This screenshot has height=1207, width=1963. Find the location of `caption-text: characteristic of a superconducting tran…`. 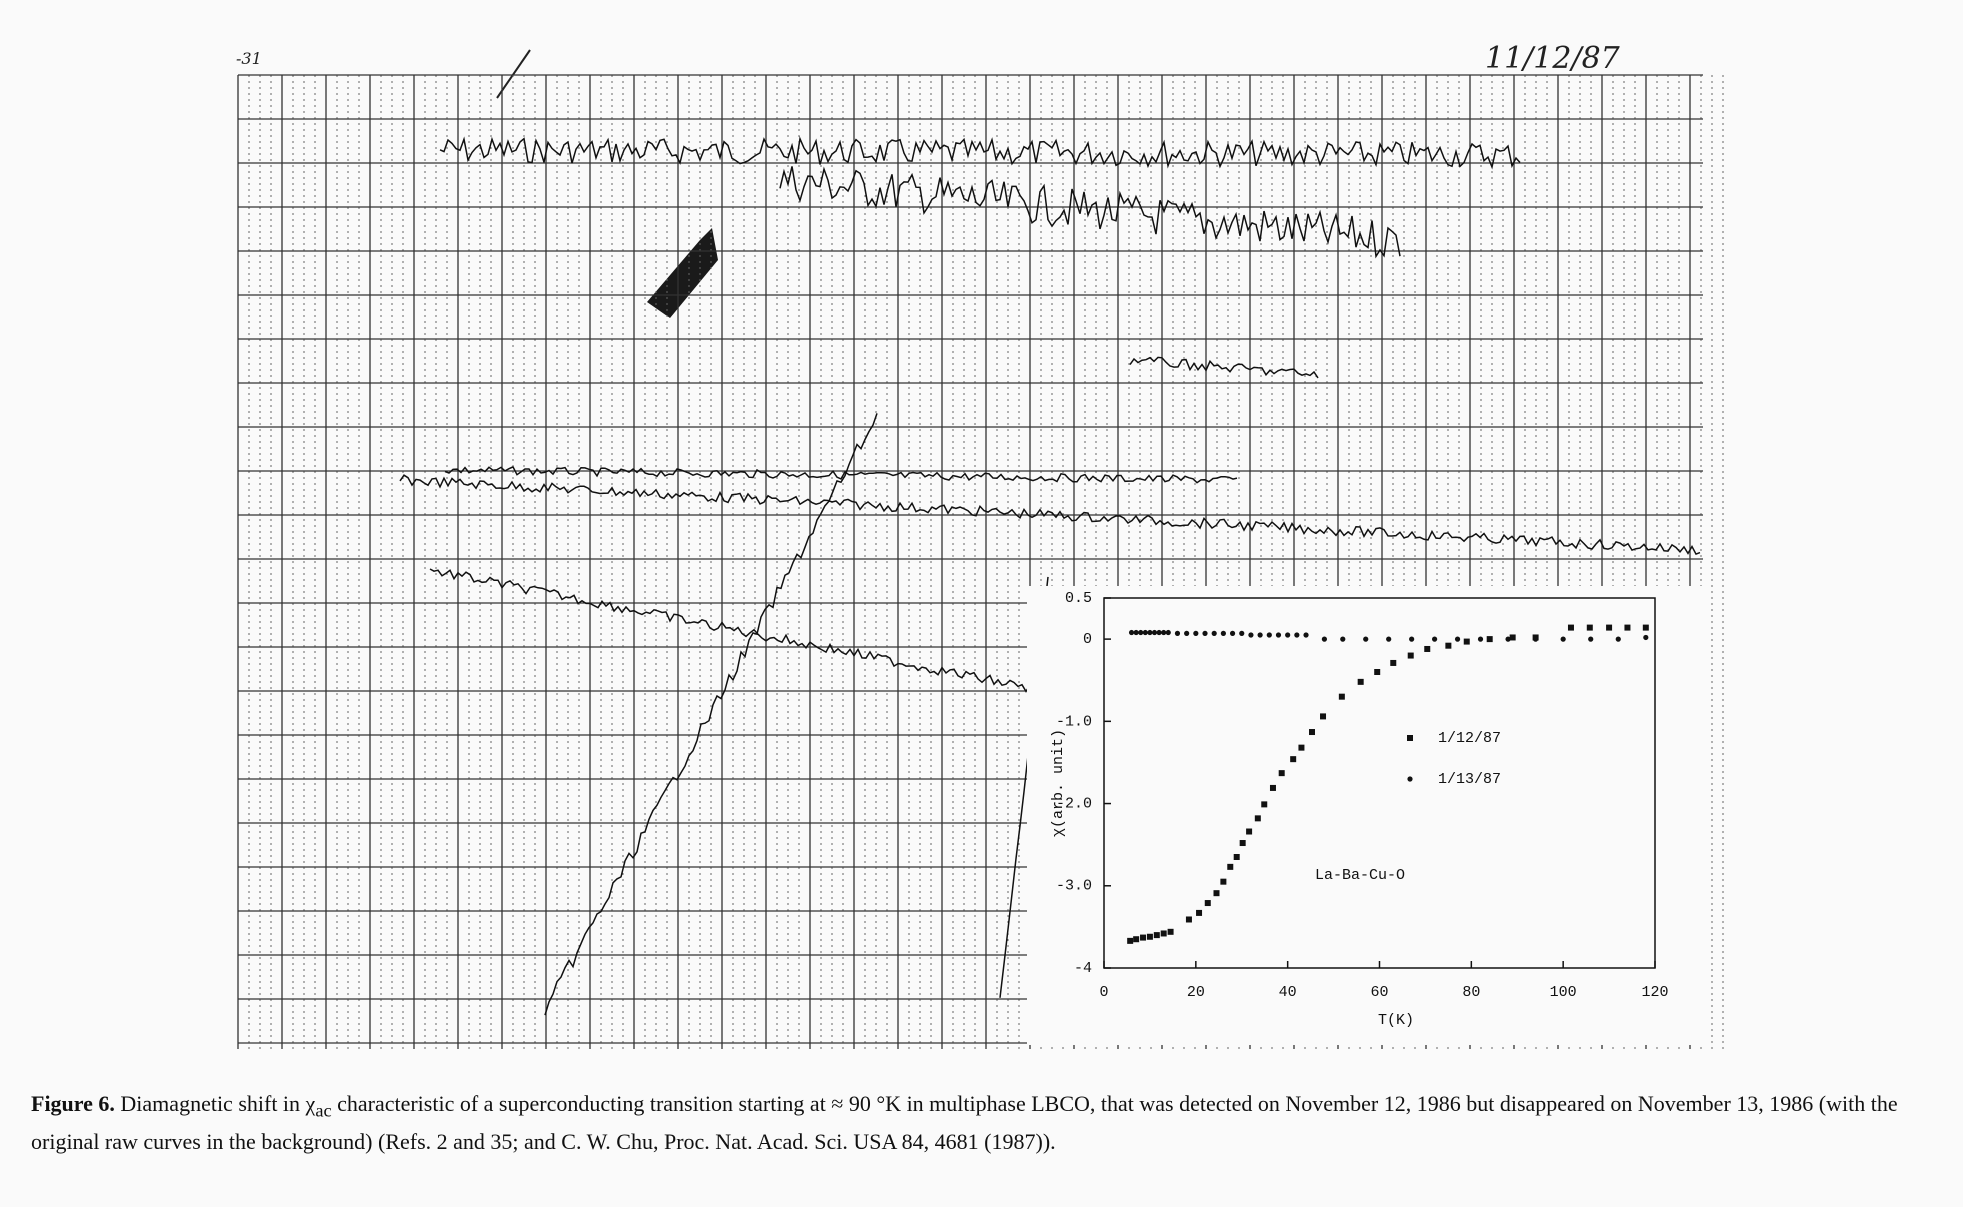

caption-text: characteristic of a superconducting tran… is located at coordinates (964, 1123).